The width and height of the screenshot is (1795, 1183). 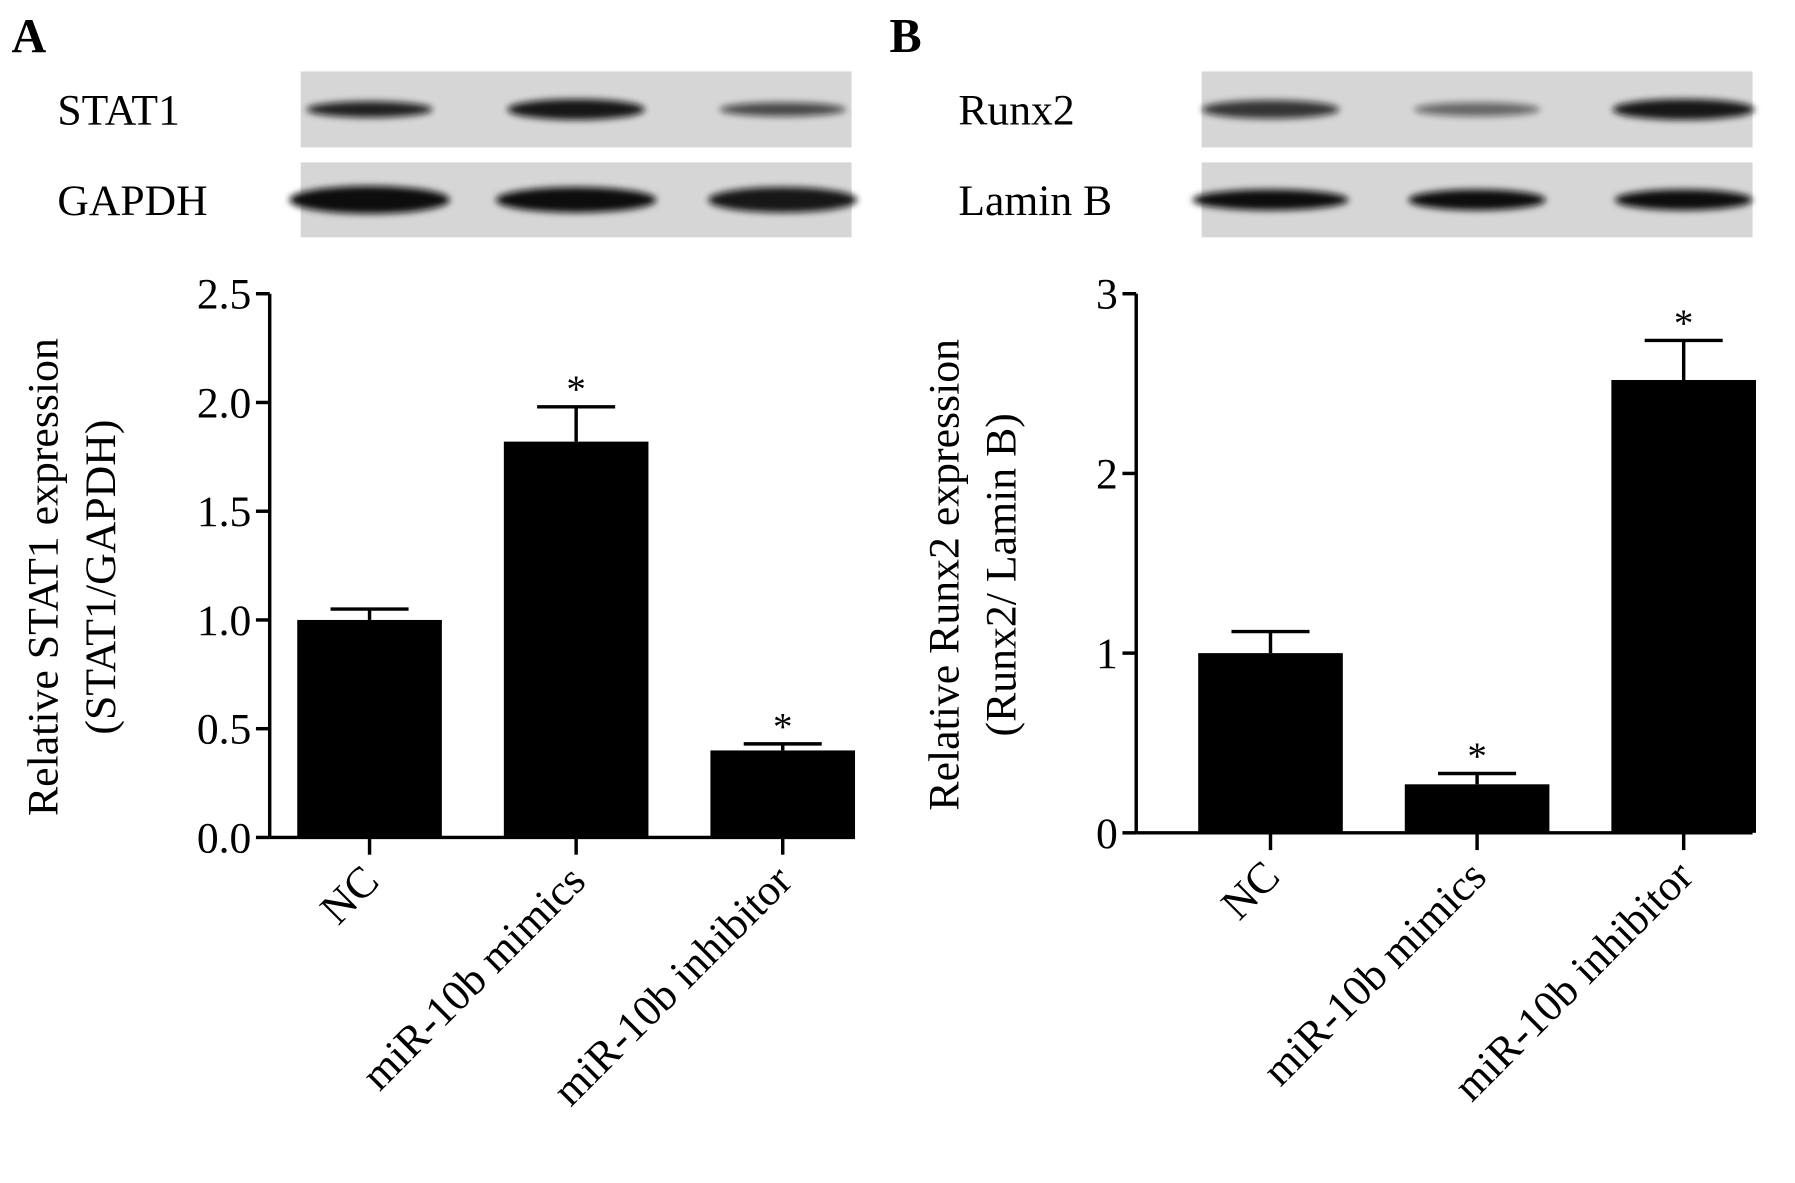 What do you see at coordinates (132, 201) in the screenshot?
I see `blot-label: GAPDH` at bounding box center [132, 201].